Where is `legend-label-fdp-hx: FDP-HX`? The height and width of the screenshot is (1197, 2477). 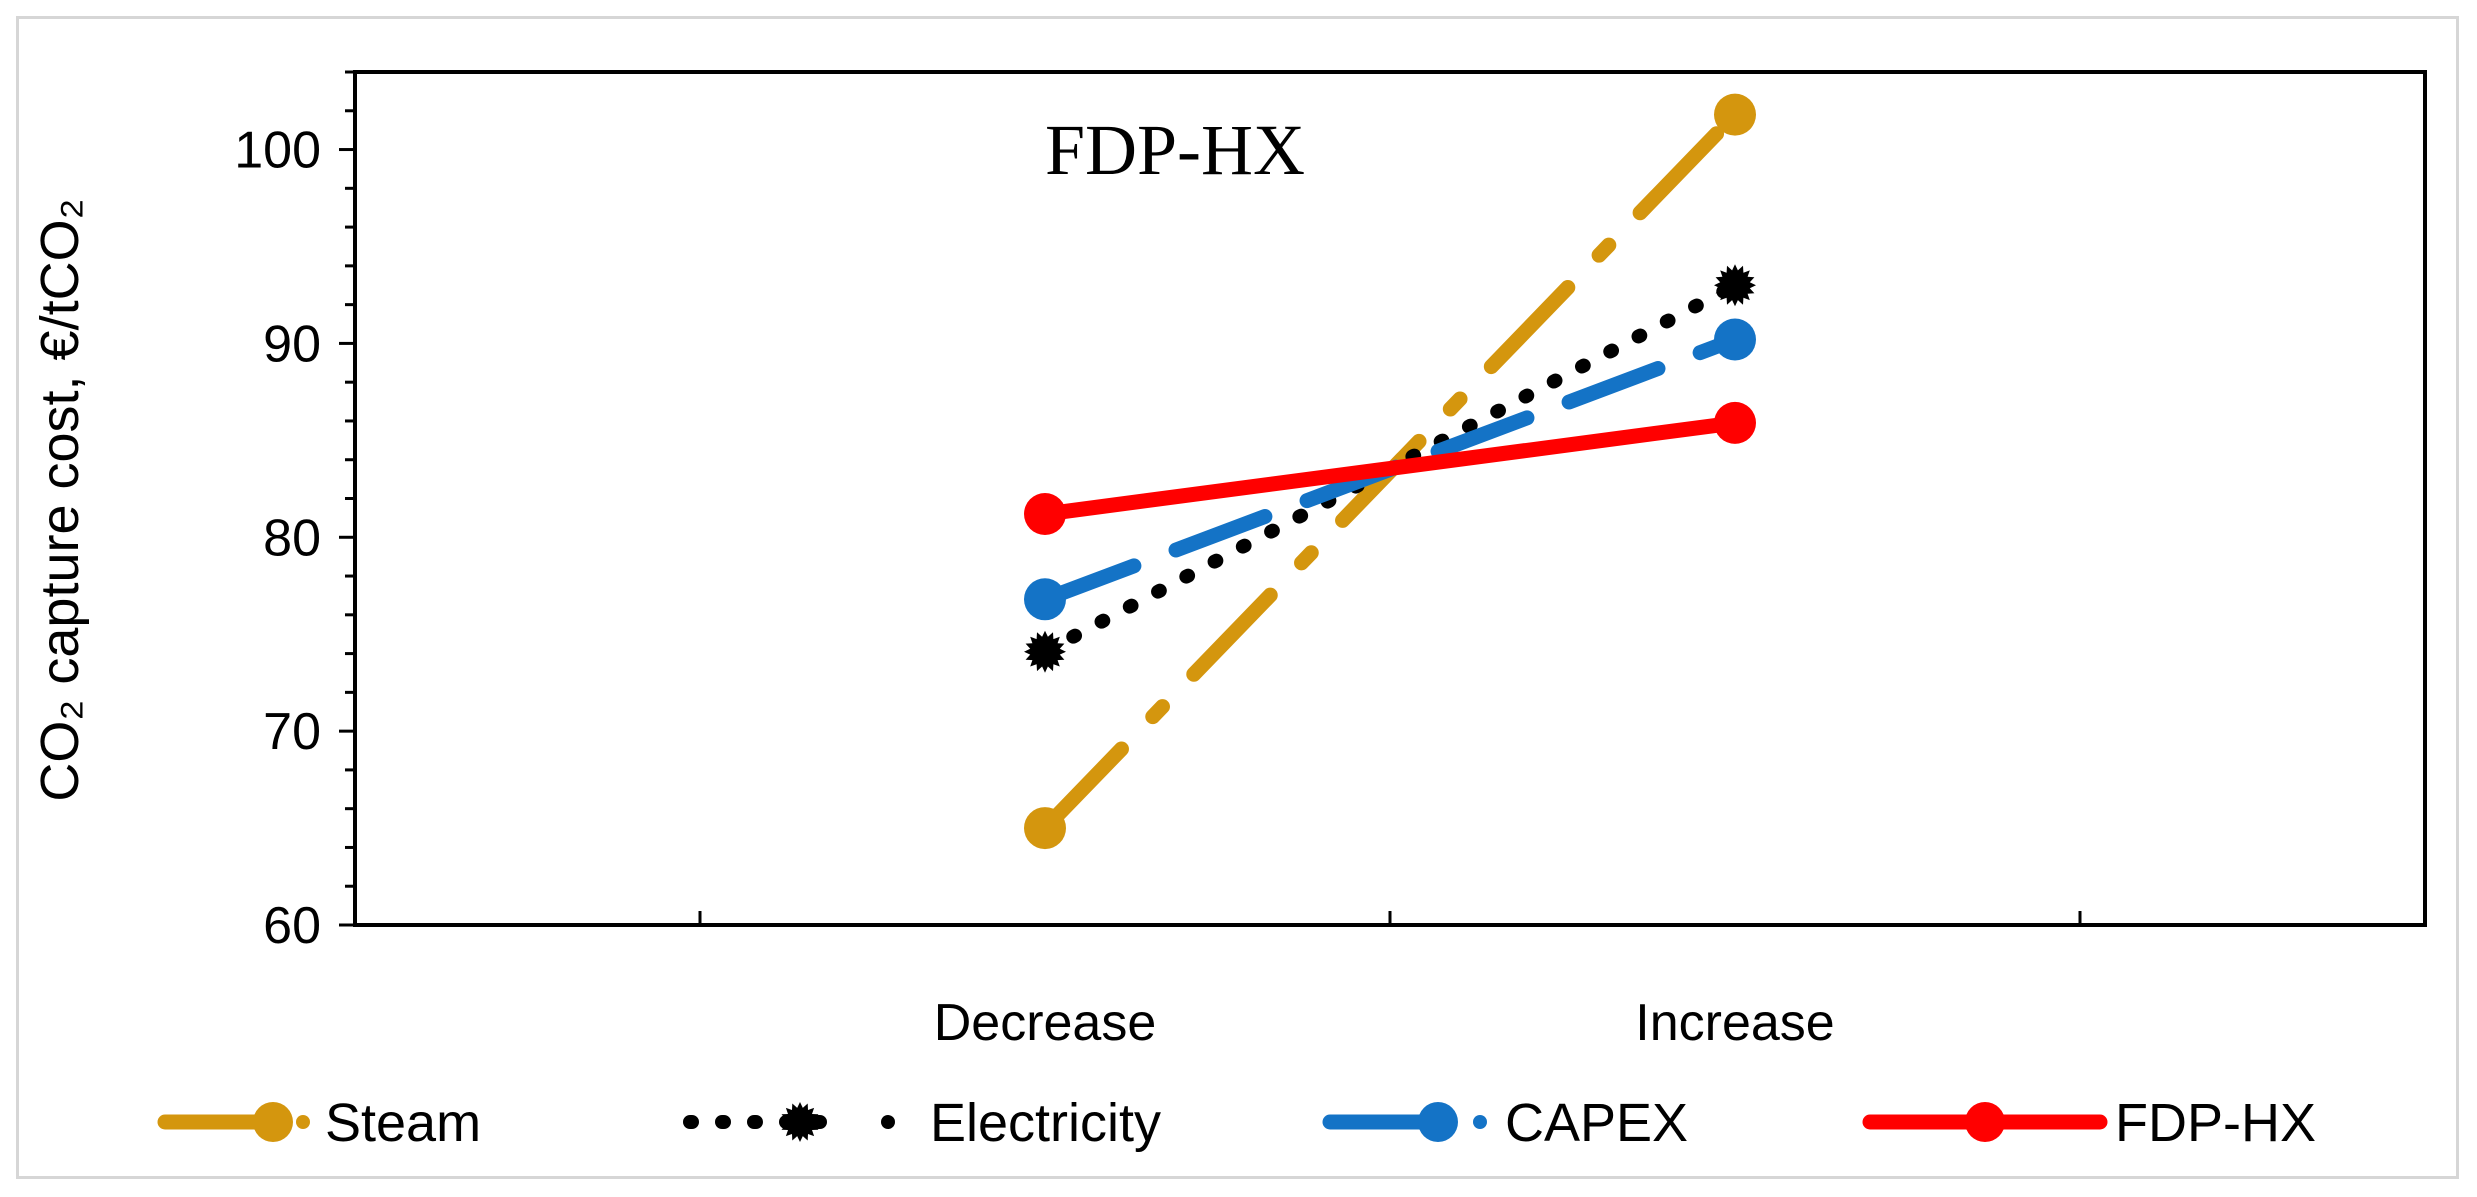
legend-label-fdp-hx: FDP-HX is located at coordinates (2215, 1123).